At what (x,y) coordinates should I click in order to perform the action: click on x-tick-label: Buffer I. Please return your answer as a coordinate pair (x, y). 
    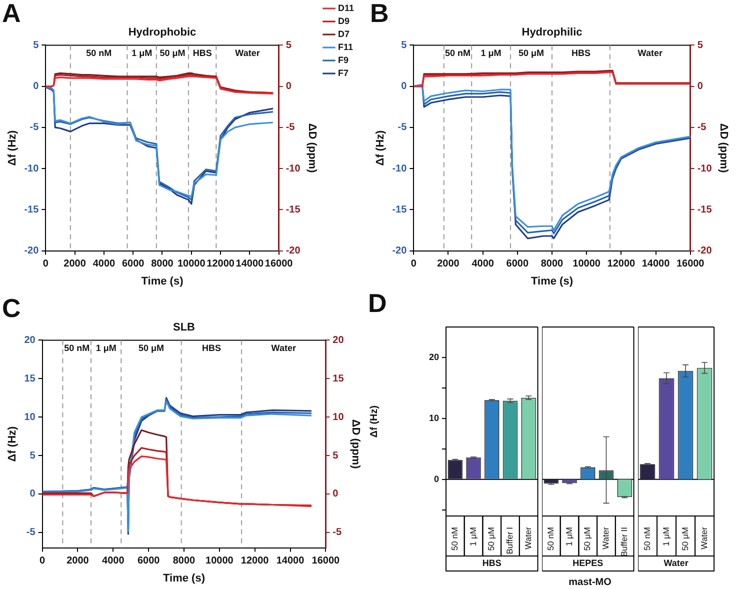
    Looking at the image, I should click on (509, 540).